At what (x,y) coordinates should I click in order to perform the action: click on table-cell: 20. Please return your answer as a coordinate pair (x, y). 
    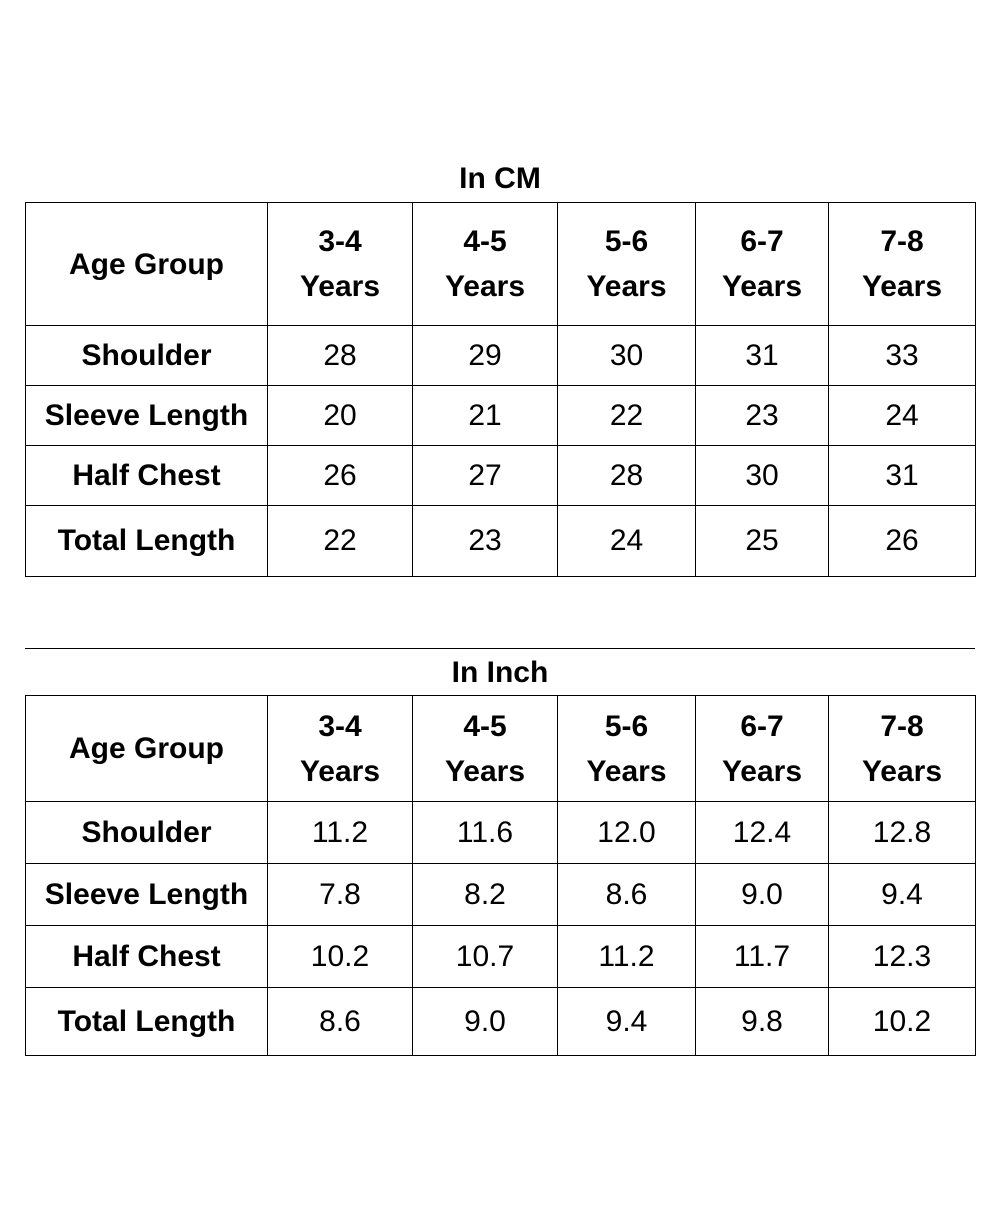
    Looking at the image, I should click on (340, 415).